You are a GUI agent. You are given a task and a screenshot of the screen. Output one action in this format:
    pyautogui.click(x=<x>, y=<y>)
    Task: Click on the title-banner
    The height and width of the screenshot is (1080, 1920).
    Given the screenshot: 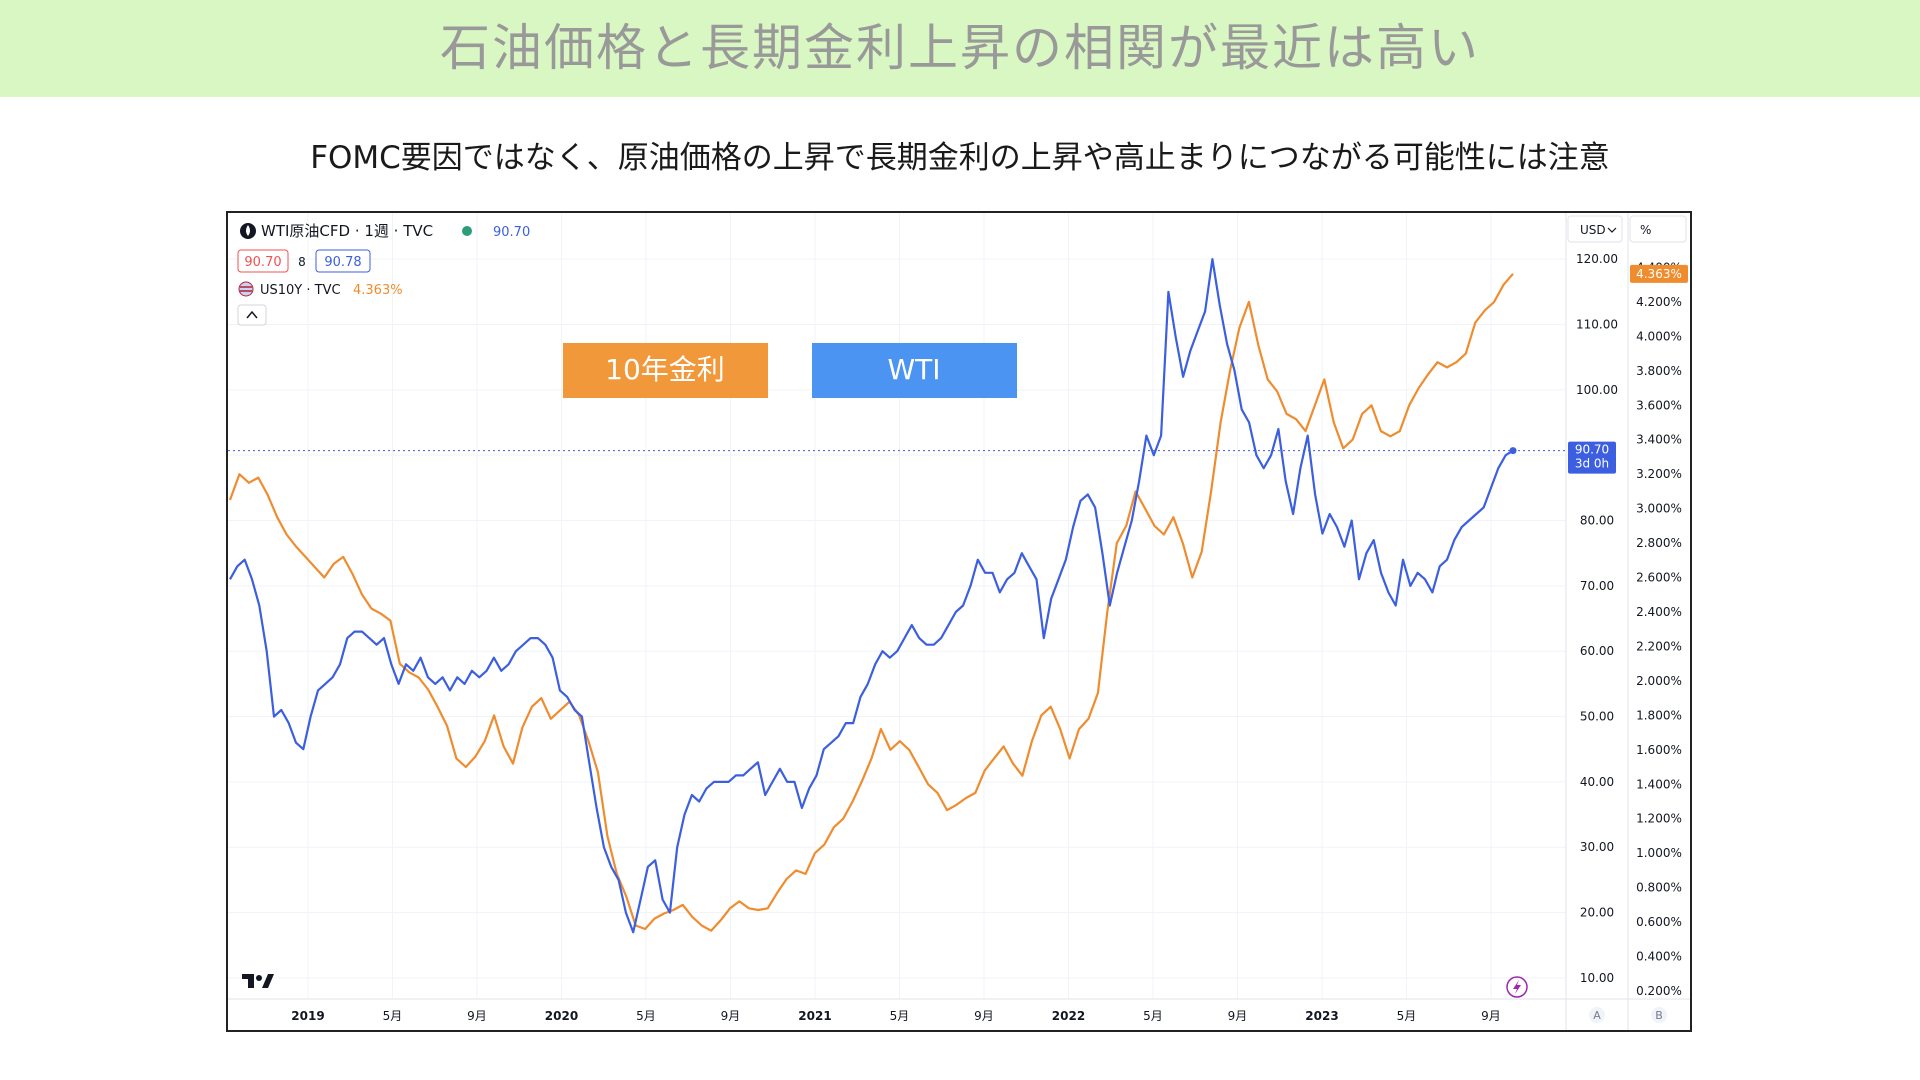 What is the action you would take?
    pyautogui.click(x=960, y=48)
    